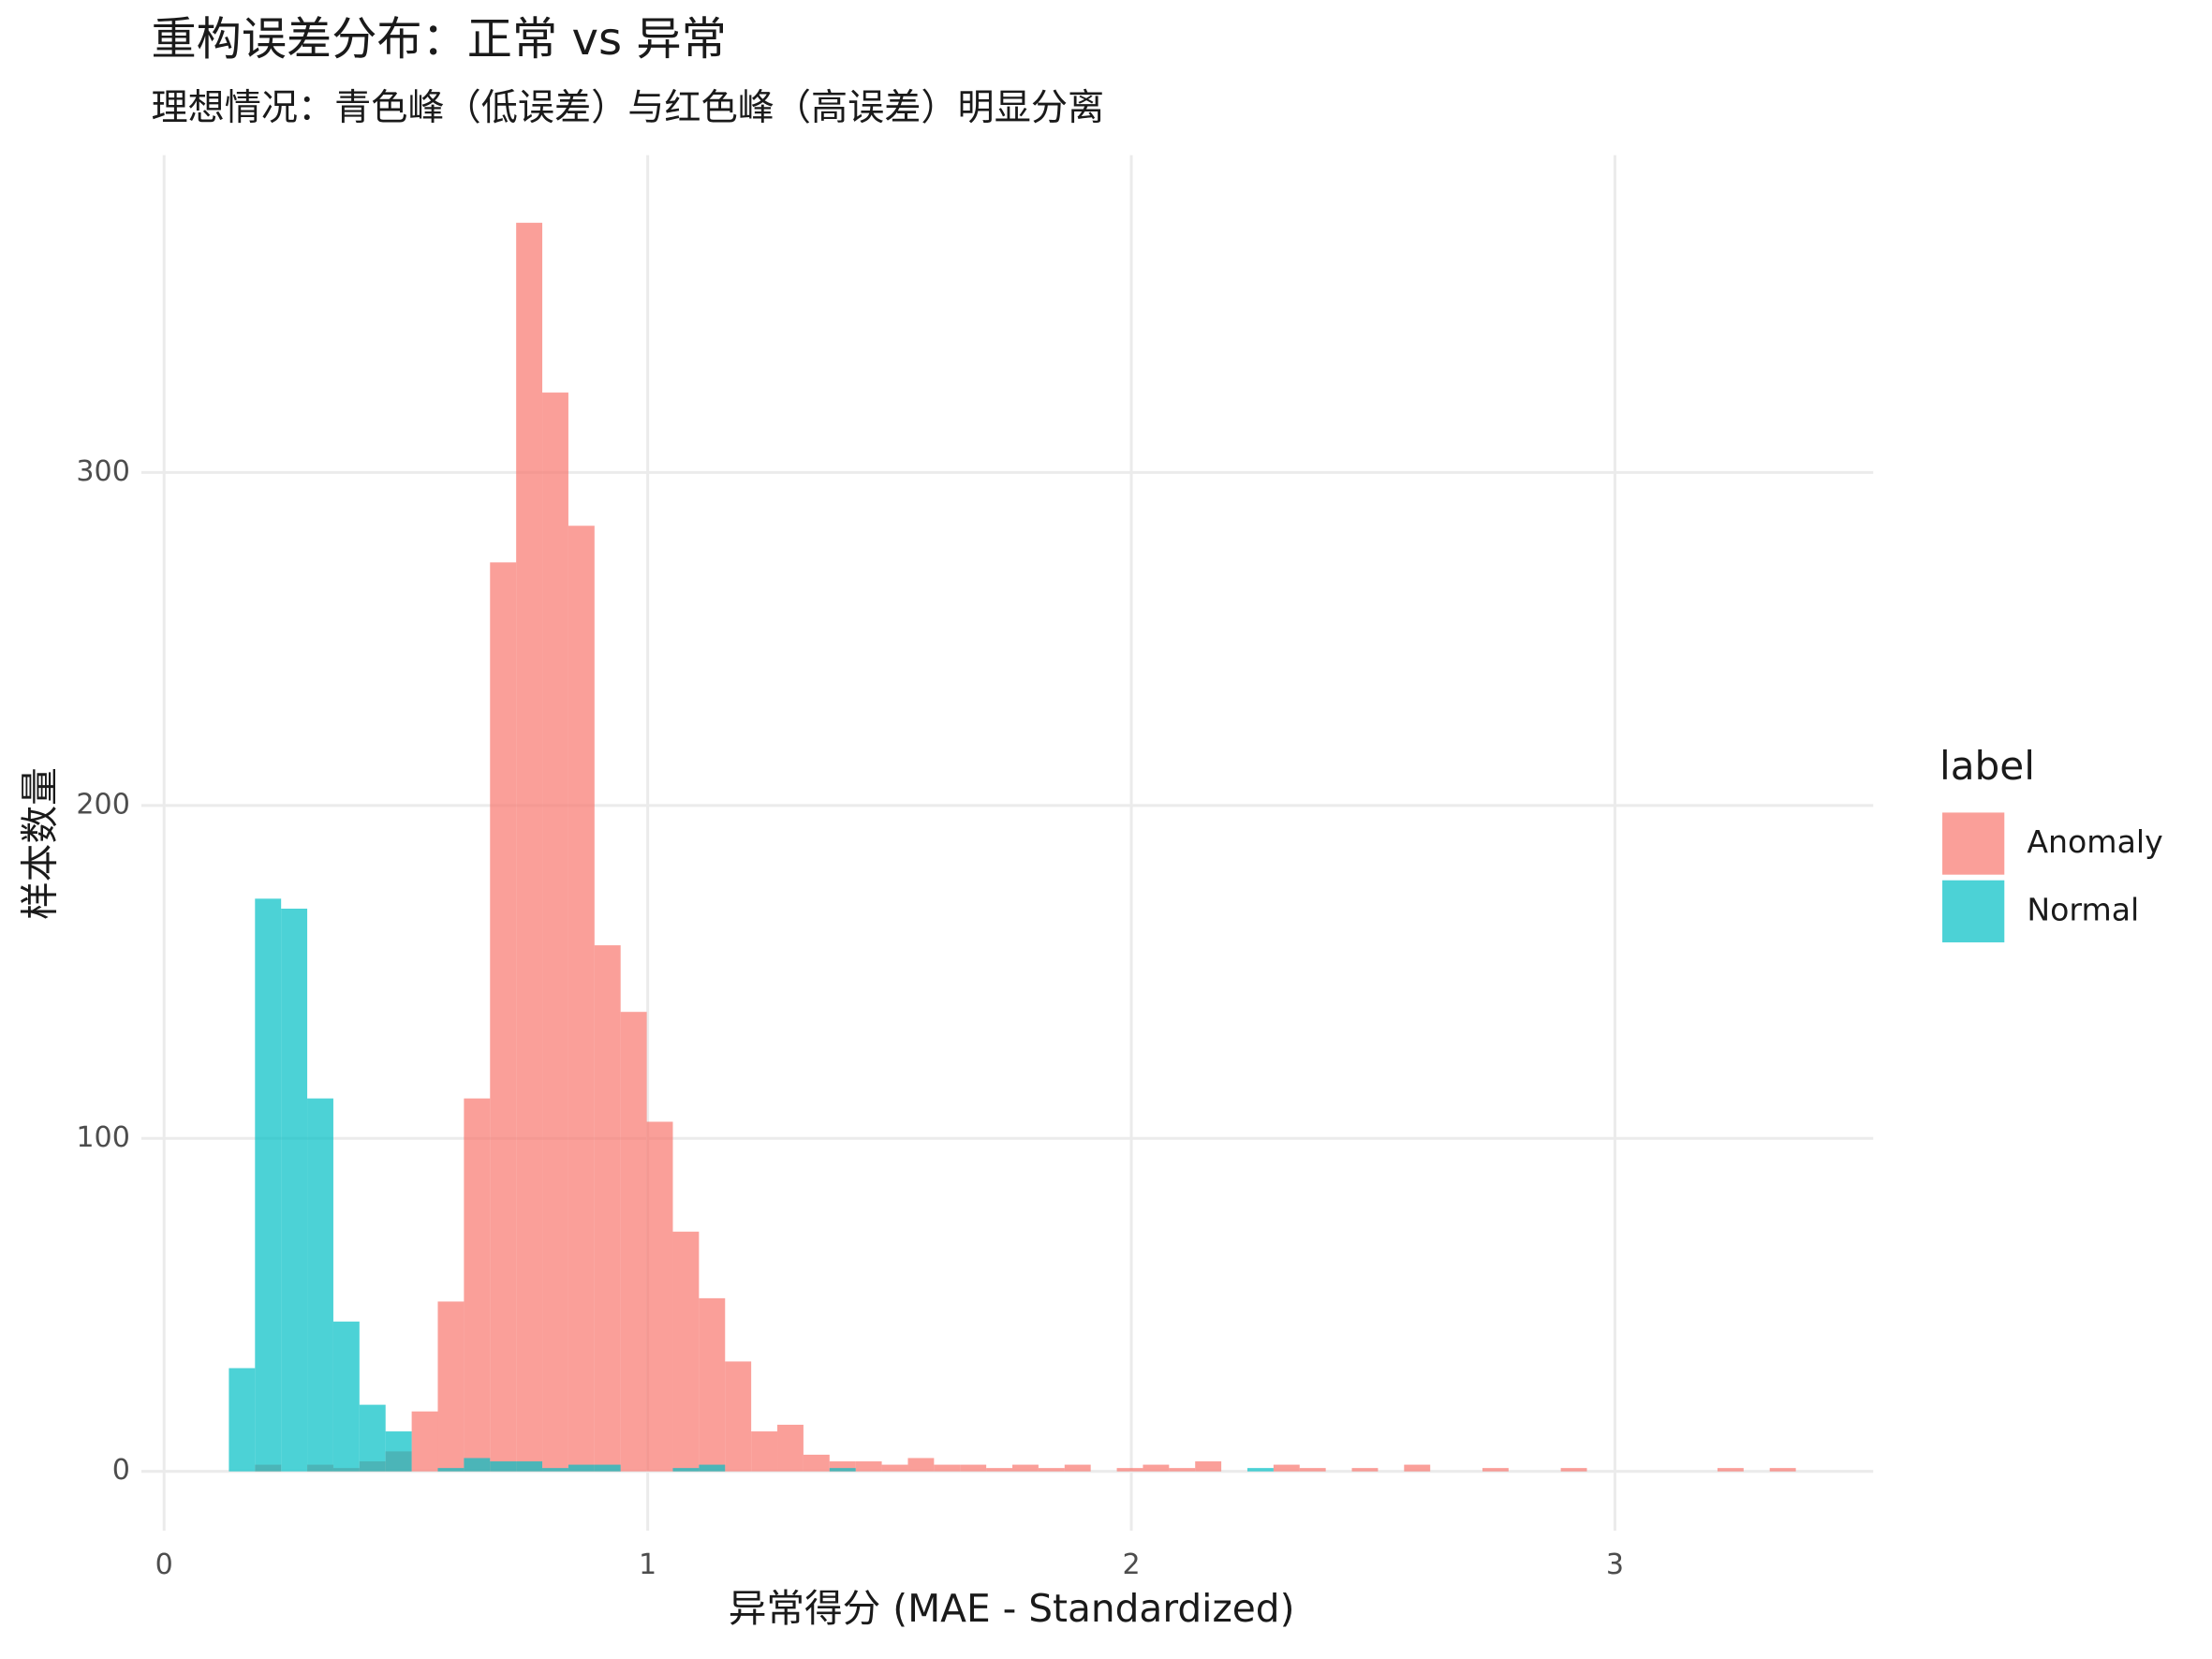  Describe the element at coordinates (647, 1564) in the screenshot. I see `x-tick-label: 1` at that location.